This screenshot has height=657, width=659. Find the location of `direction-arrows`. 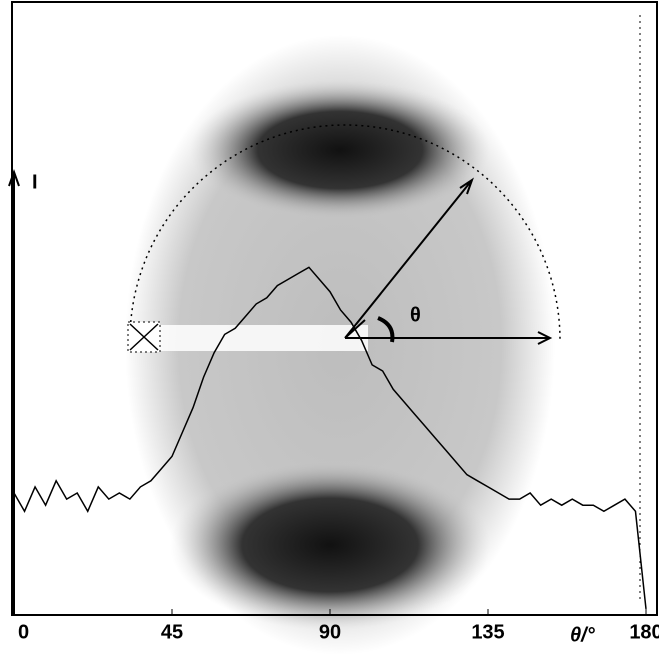

direction-arrows is located at coordinates (448, 261).